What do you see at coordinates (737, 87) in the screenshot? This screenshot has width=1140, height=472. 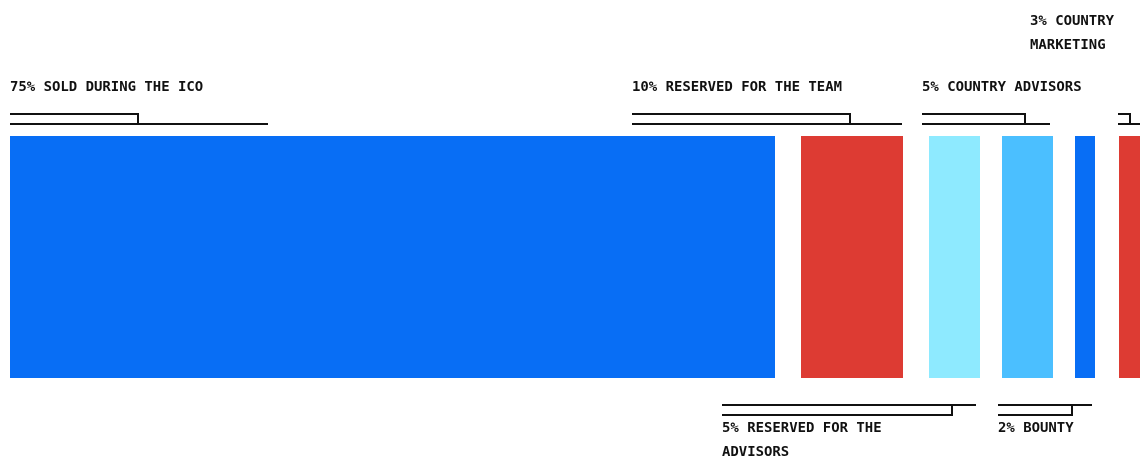 I see `segment-label-2-line-1: 10% RESERVED FOR THE TEAM` at bounding box center [737, 87].